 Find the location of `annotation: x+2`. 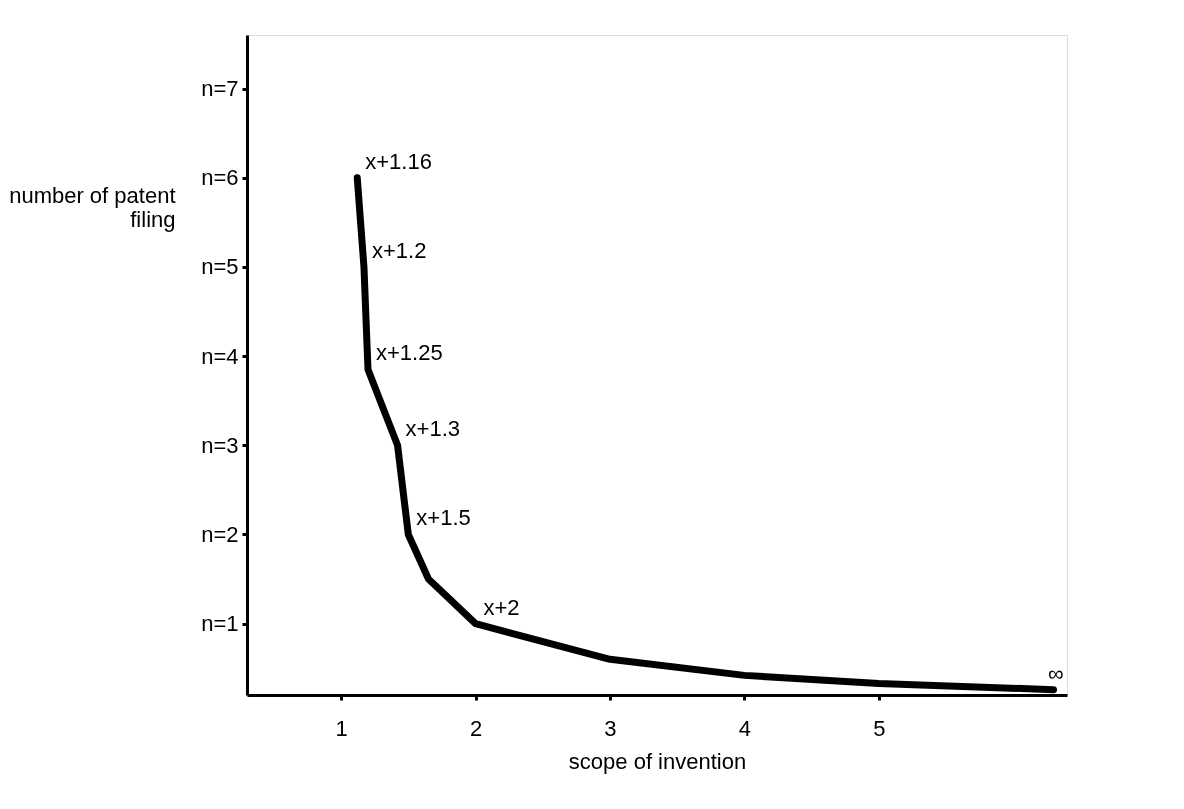

annotation: x+2 is located at coordinates (501, 607).